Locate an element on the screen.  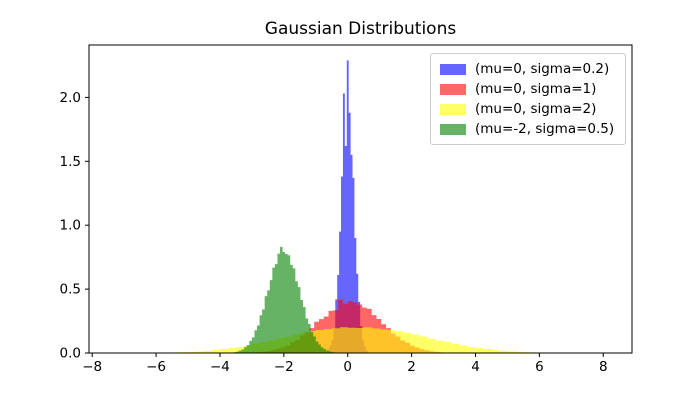
legend-item: (mu=-2, sigma=0.5) is located at coordinates (528, 129).